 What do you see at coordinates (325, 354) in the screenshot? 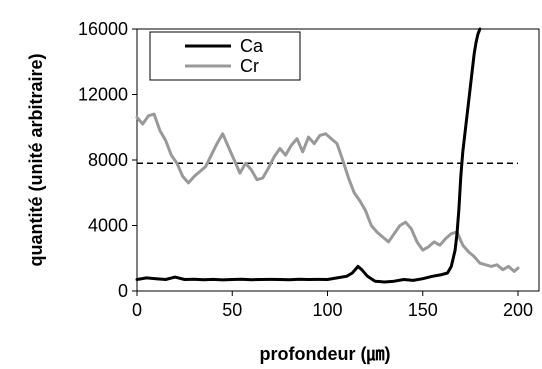
I see `x-axis-title: profondeur (㎛)` at bounding box center [325, 354].